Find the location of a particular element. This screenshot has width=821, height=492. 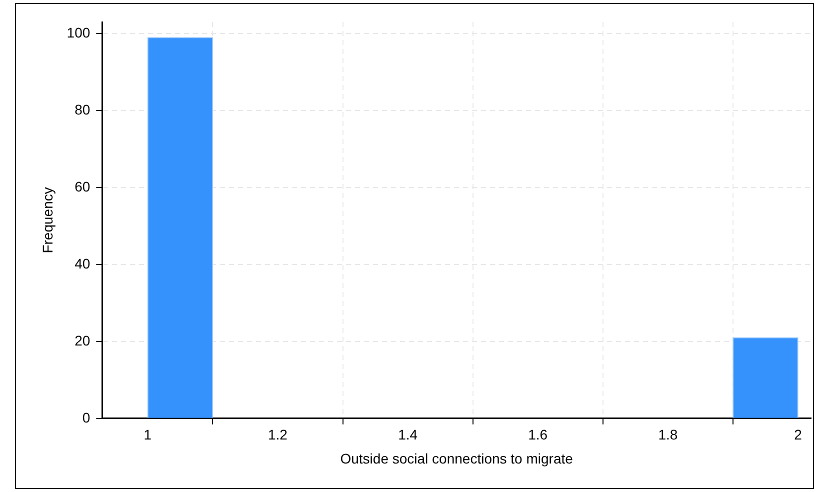

x-tick-label: 1 is located at coordinates (148, 434).